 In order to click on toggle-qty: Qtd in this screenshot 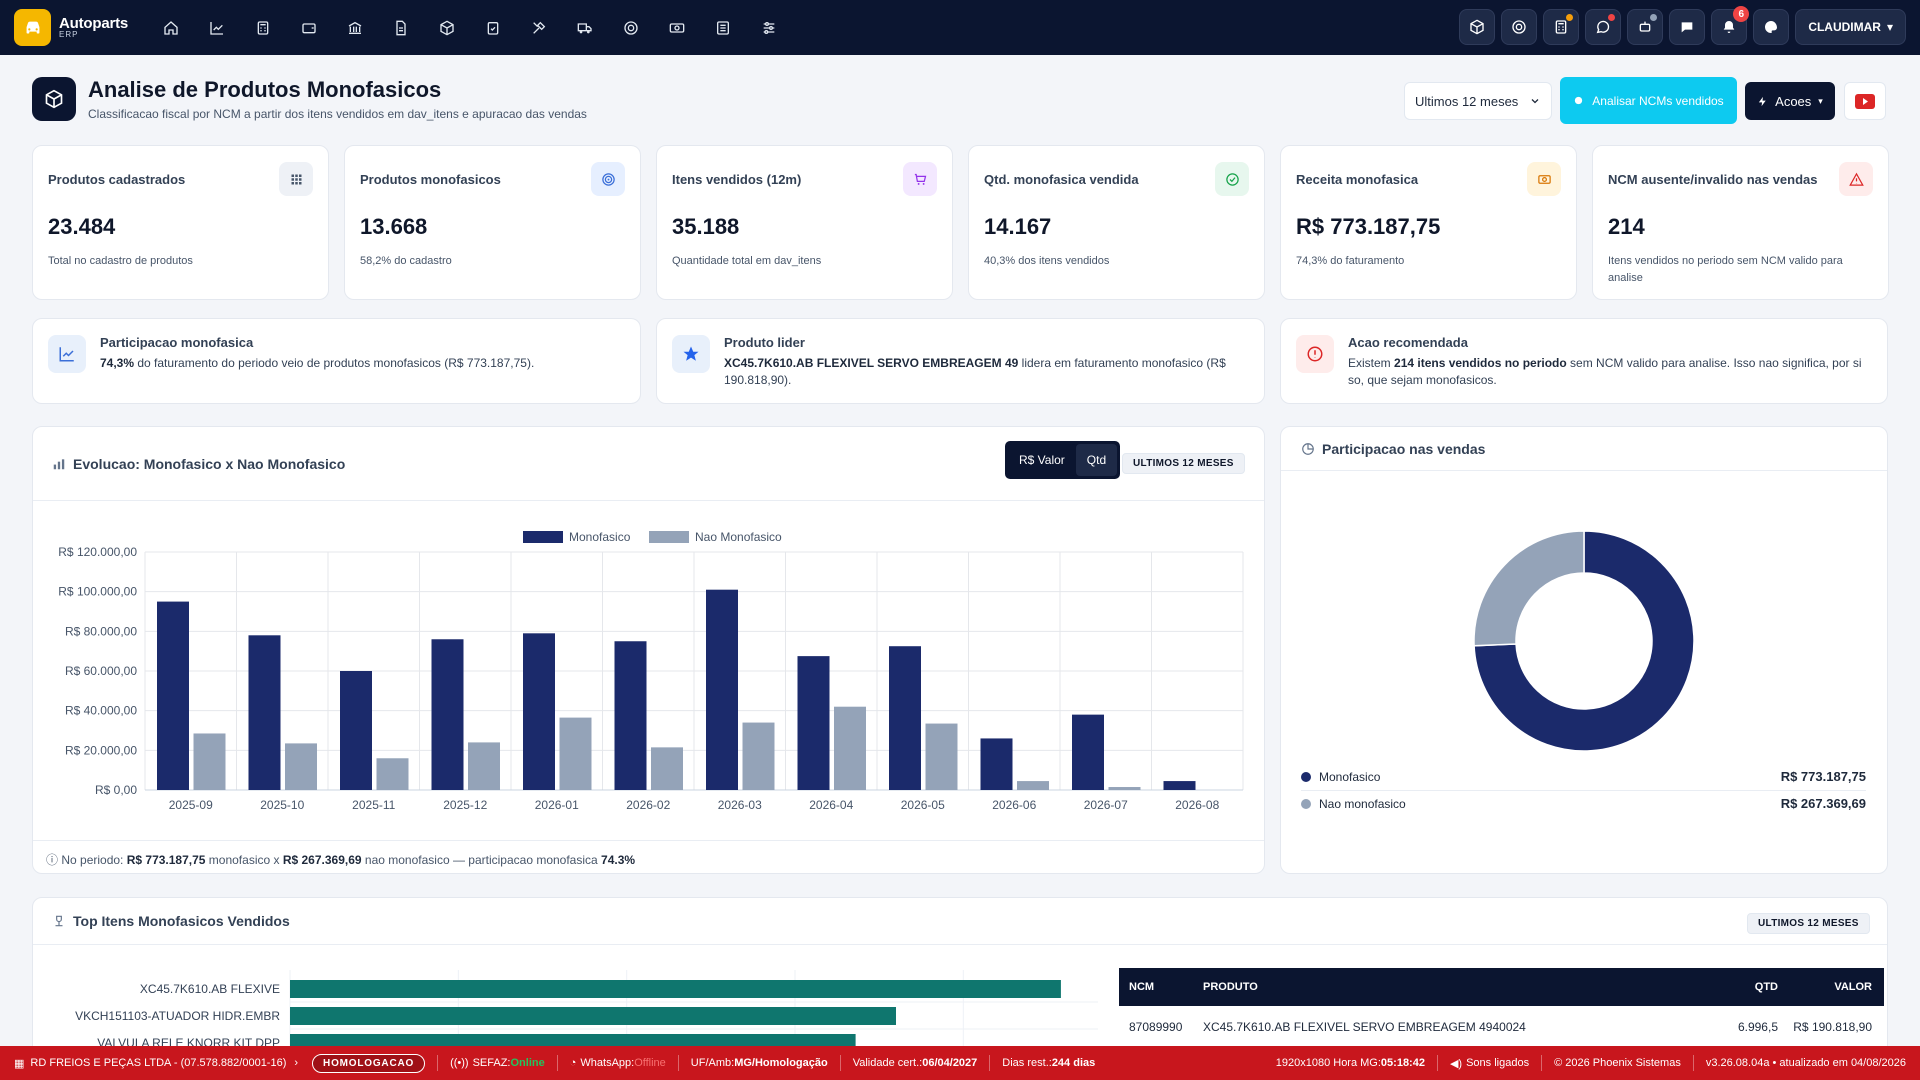, I will do `click(1096, 460)`.